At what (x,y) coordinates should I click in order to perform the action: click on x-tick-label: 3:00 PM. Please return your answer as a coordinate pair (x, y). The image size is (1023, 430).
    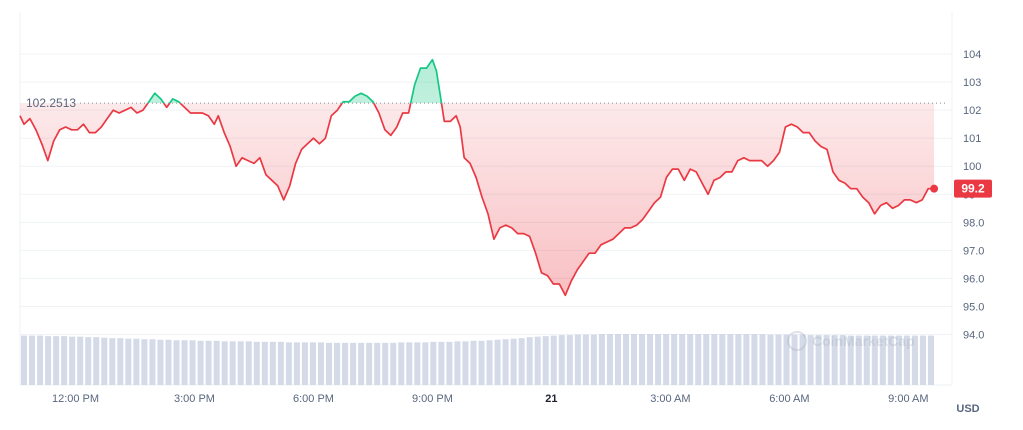
    Looking at the image, I should click on (194, 399).